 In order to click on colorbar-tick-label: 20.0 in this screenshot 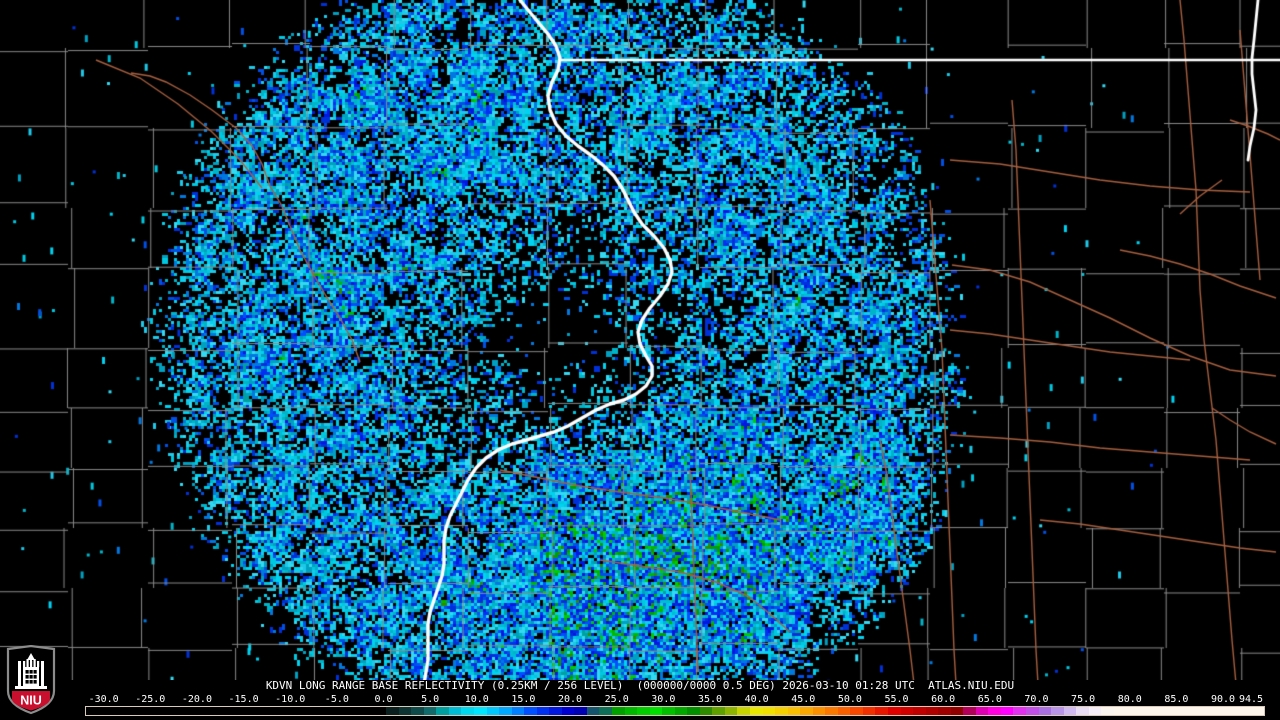, I will do `click(570, 699)`.